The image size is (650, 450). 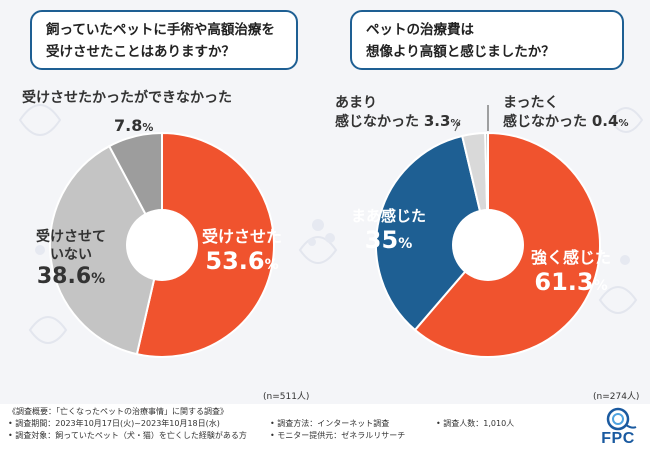 I want to click on slice-label-text: まあ感じた, so click(x=389, y=216).